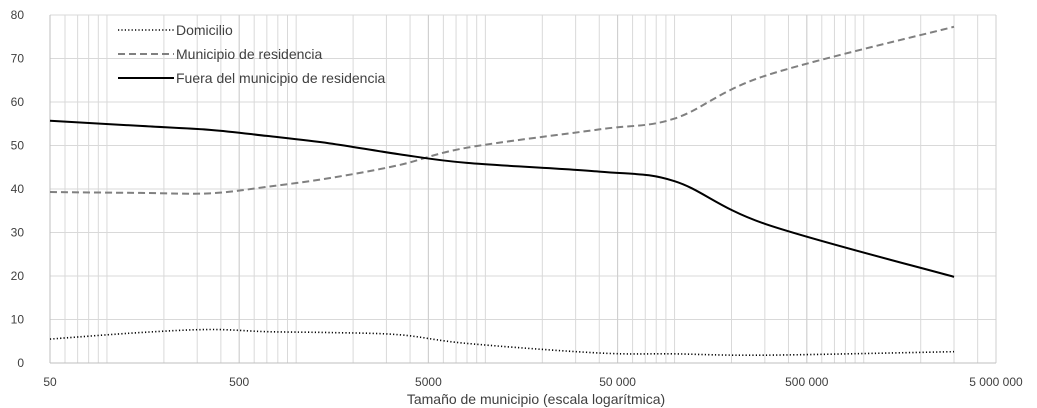 Image resolution: width=1037 pixels, height=408 pixels. Describe the element at coordinates (18, 102) in the screenshot. I see `y-tick-label: 60` at that location.